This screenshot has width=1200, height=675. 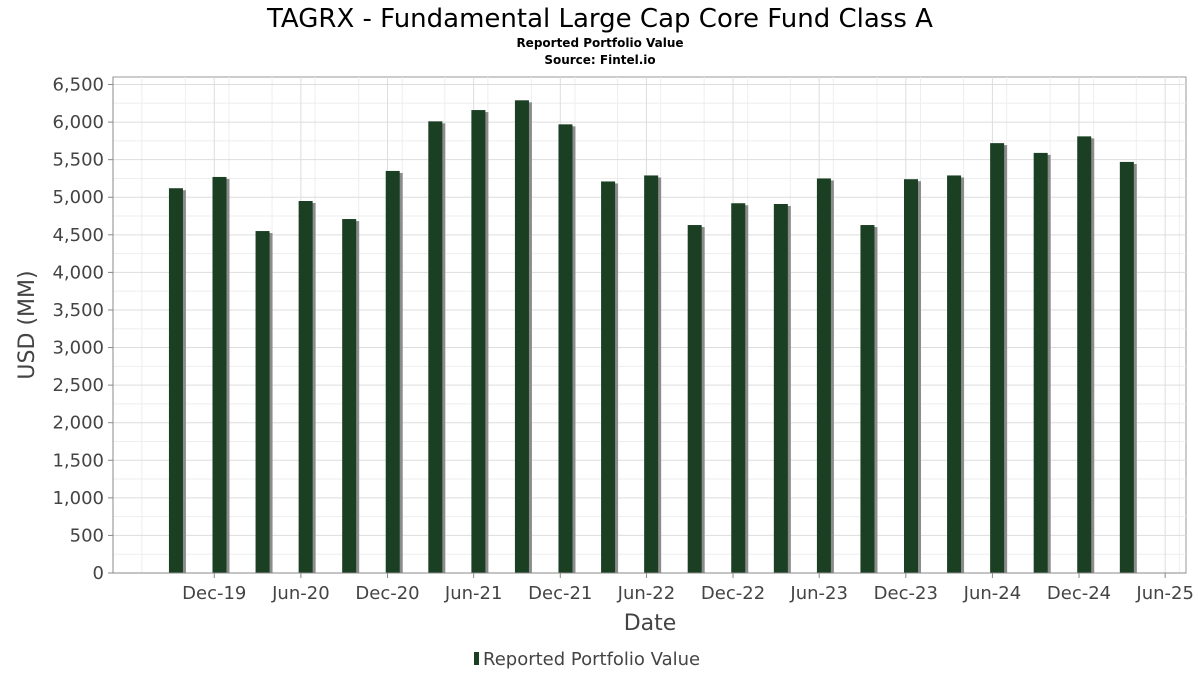 I want to click on y-tick-label: 0, so click(x=98, y=573).